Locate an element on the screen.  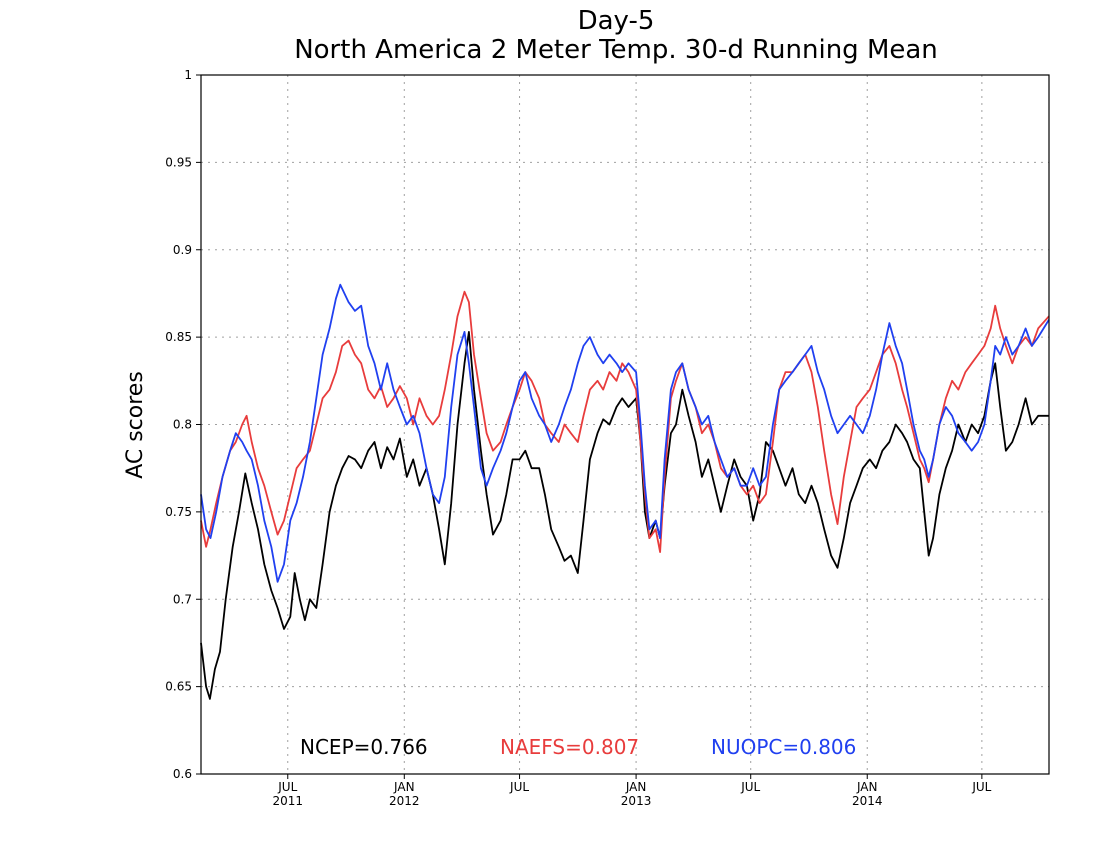
x-tick-label-year: 2014 is located at coordinates (867, 801).